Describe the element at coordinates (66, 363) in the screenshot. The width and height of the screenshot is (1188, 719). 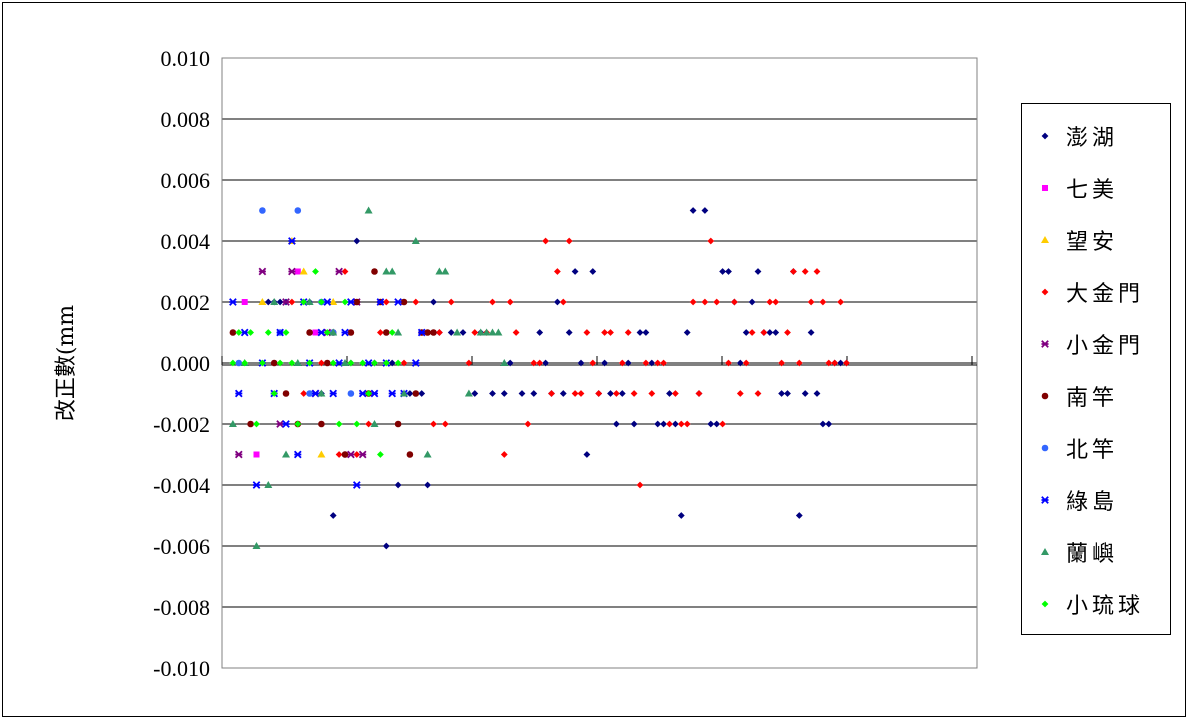
I see `y-axis-label: 改正數(mm` at that location.